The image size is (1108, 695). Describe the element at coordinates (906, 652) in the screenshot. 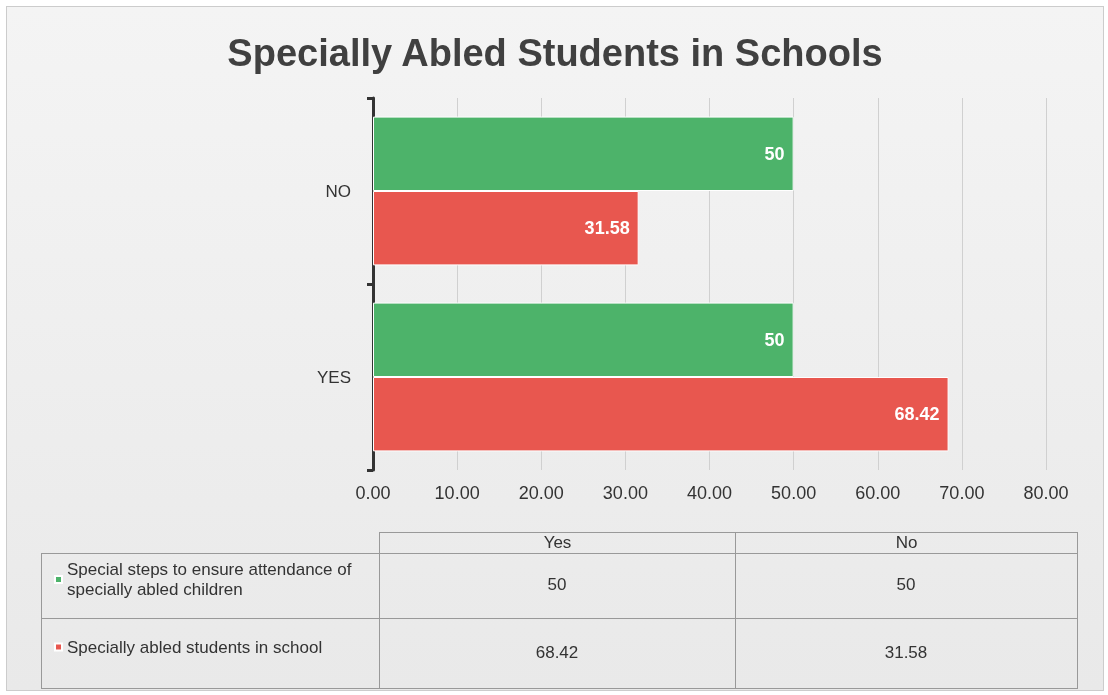

I see `text: 31.58` at that location.